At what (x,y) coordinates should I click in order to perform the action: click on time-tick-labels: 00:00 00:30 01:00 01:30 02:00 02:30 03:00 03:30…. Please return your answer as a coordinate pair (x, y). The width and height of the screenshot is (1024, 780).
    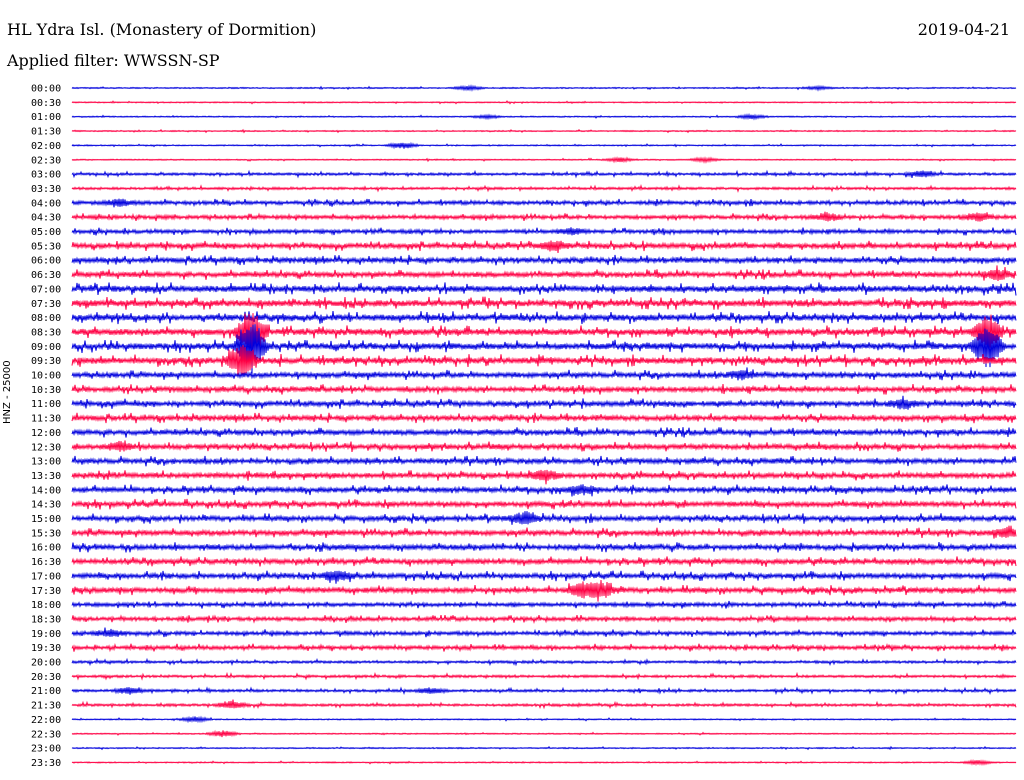
    Looking at the image, I should click on (46, 426).